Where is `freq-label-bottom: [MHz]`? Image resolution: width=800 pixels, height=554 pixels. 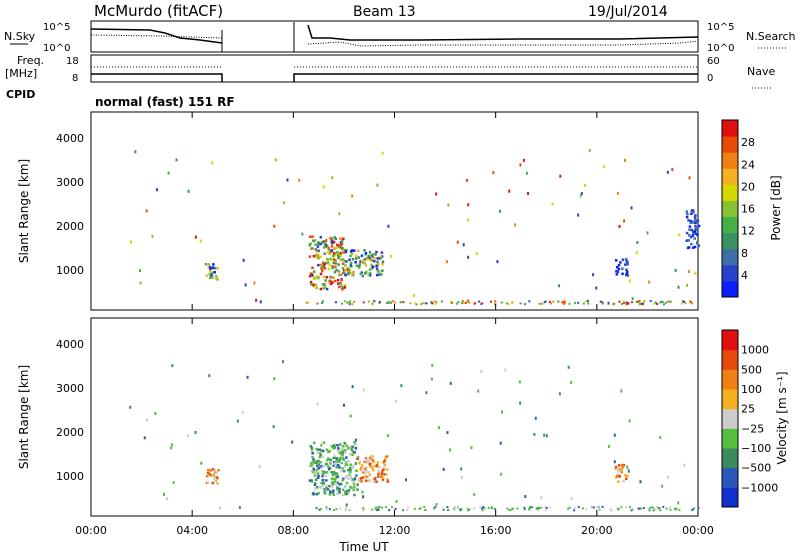 freq-label-bottom: [MHz] is located at coordinates (21, 73).